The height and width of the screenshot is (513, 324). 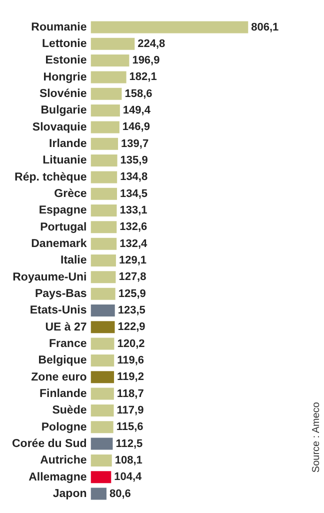 I want to click on data-label: 182,1, so click(x=143, y=77).